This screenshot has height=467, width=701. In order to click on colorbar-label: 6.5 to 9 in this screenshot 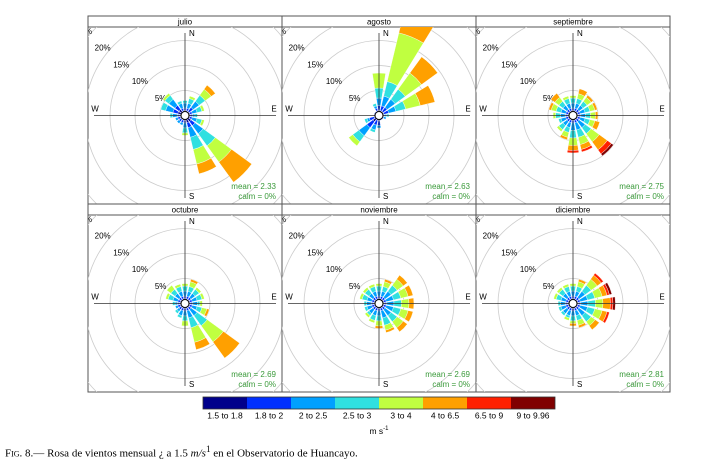, I will do `click(489, 415)`.